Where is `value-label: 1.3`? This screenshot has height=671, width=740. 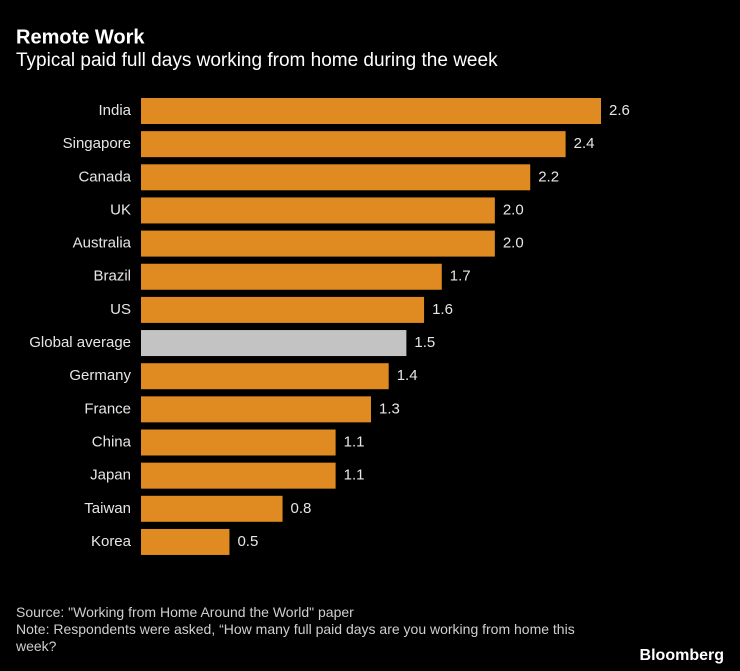
value-label: 1.3 is located at coordinates (389, 408).